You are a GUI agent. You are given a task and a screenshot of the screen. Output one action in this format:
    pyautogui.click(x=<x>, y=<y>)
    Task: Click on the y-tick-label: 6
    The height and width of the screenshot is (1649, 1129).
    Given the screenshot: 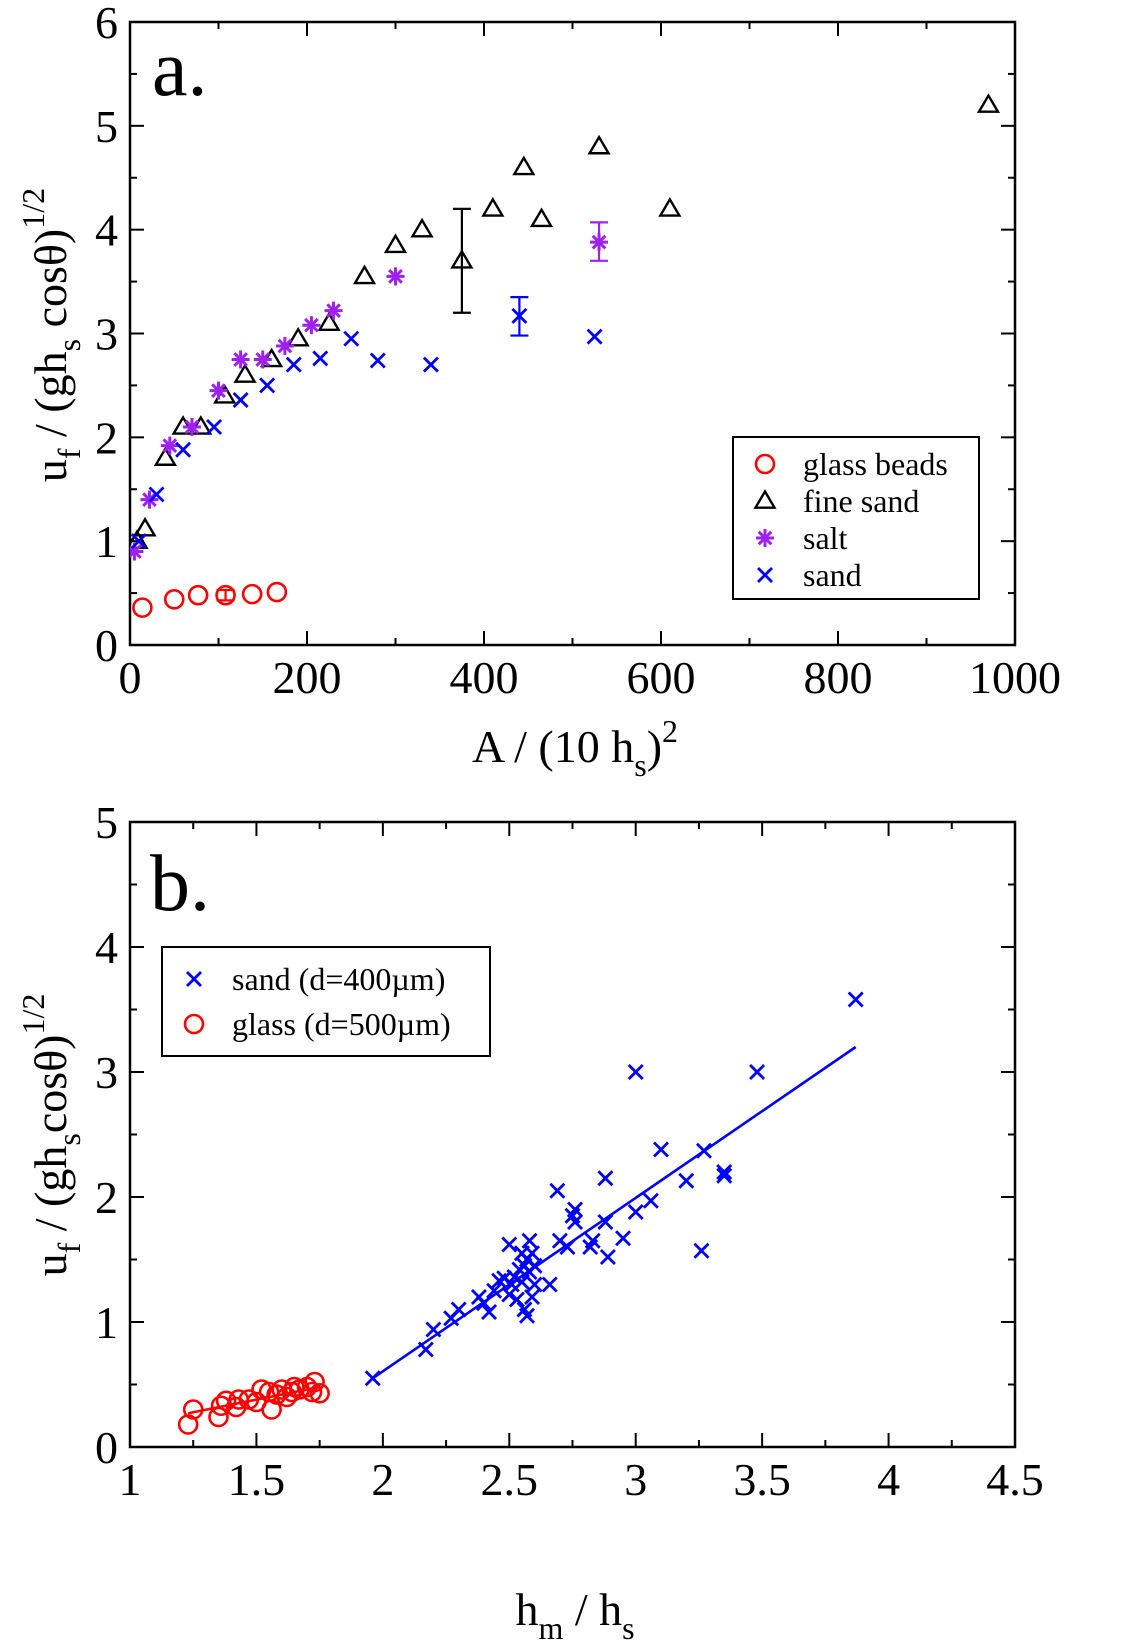 What is the action you would take?
    pyautogui.click(x=106, y=24)
    